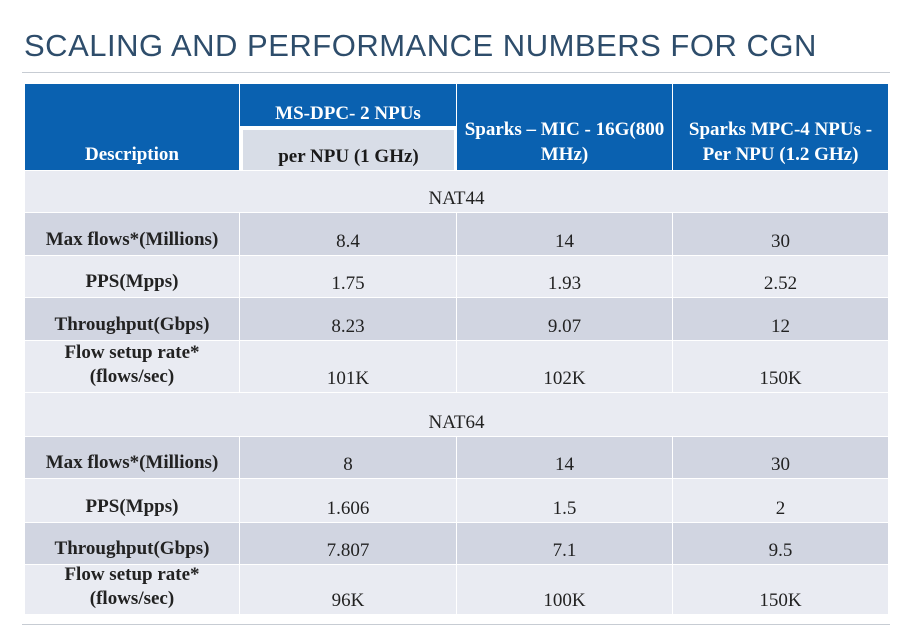 This screenshot has height=634, width=912. Describe the element at coordinates (781, 544) in the screenshot. I see `table-cell: 9.5` at that location.